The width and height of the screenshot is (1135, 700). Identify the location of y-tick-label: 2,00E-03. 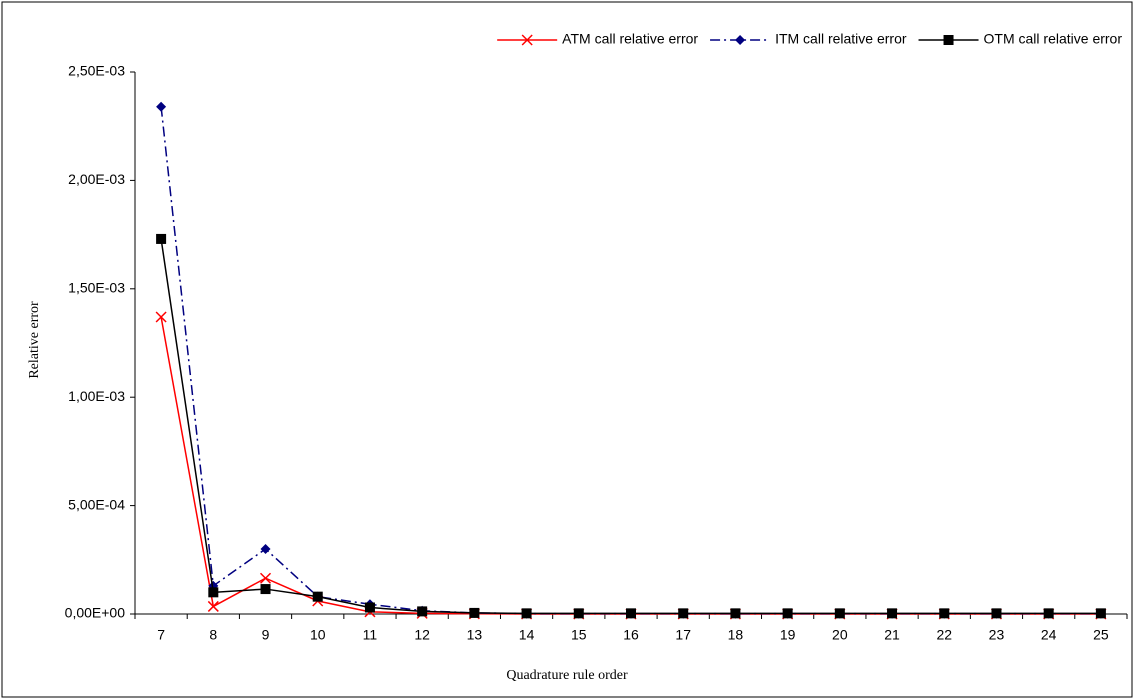
(96, 179).